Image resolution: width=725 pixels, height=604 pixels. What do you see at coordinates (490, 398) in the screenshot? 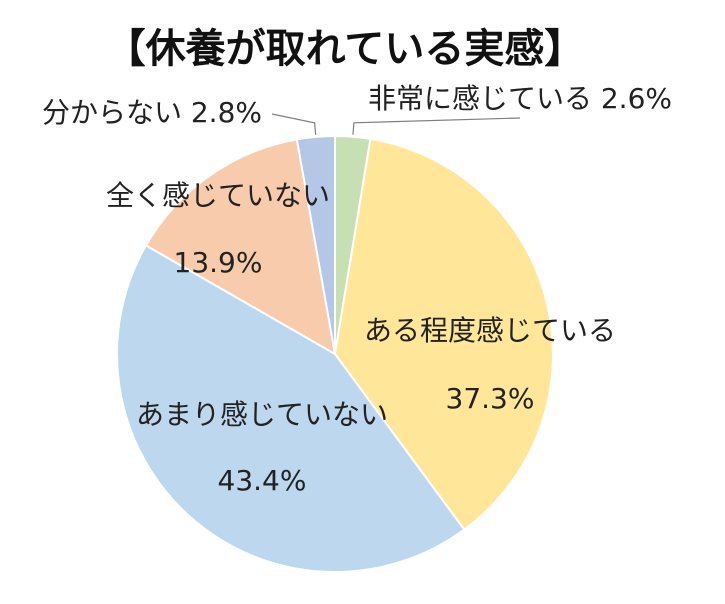
I see `slice-value-label-2: 37.3%` at bounding box center [490, 398].